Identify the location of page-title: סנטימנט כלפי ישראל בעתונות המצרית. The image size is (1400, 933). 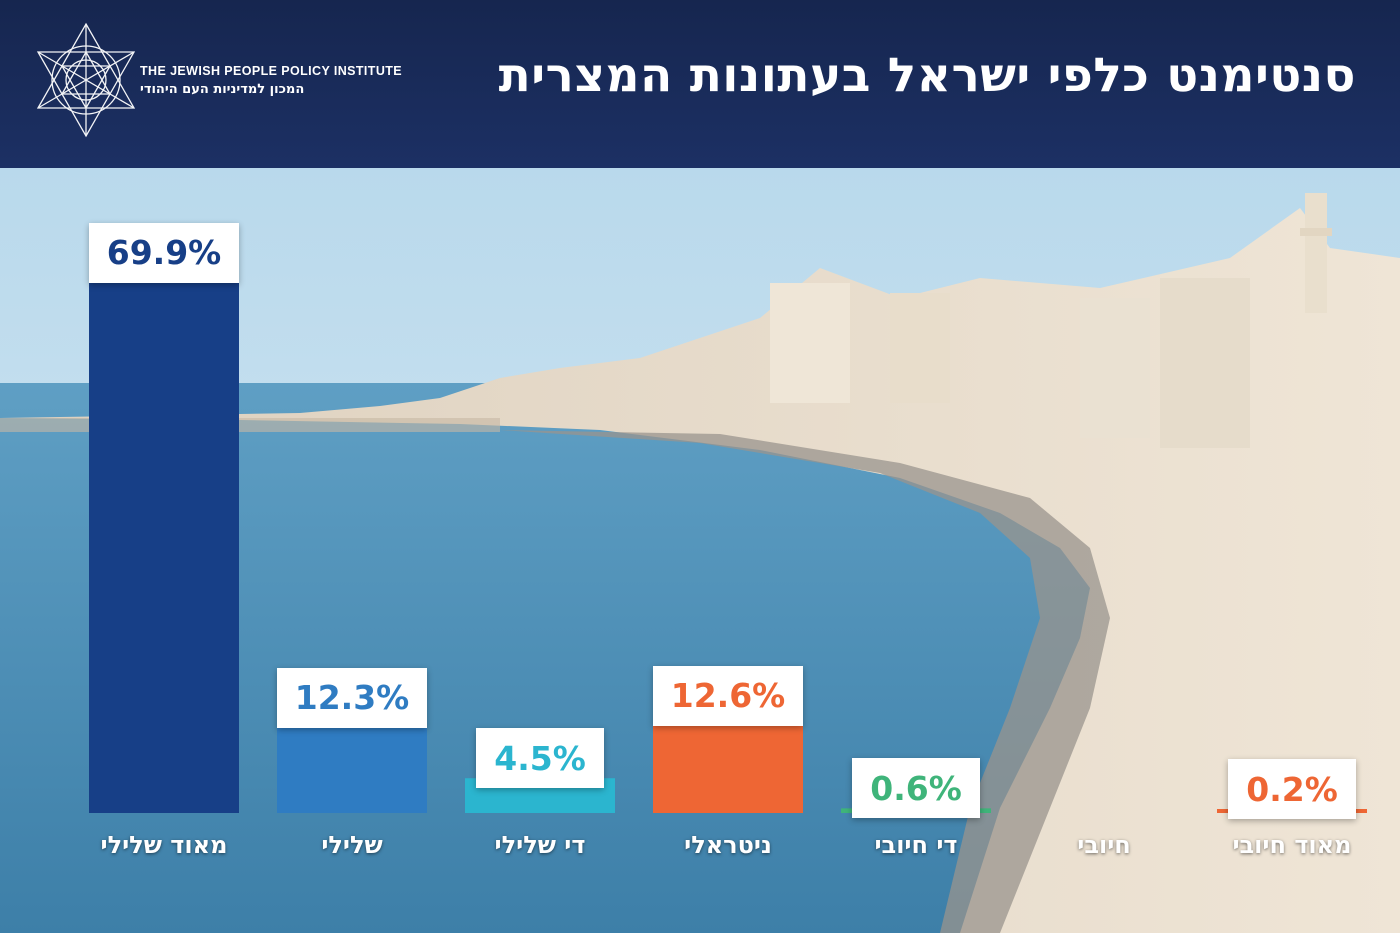
(927, 75).